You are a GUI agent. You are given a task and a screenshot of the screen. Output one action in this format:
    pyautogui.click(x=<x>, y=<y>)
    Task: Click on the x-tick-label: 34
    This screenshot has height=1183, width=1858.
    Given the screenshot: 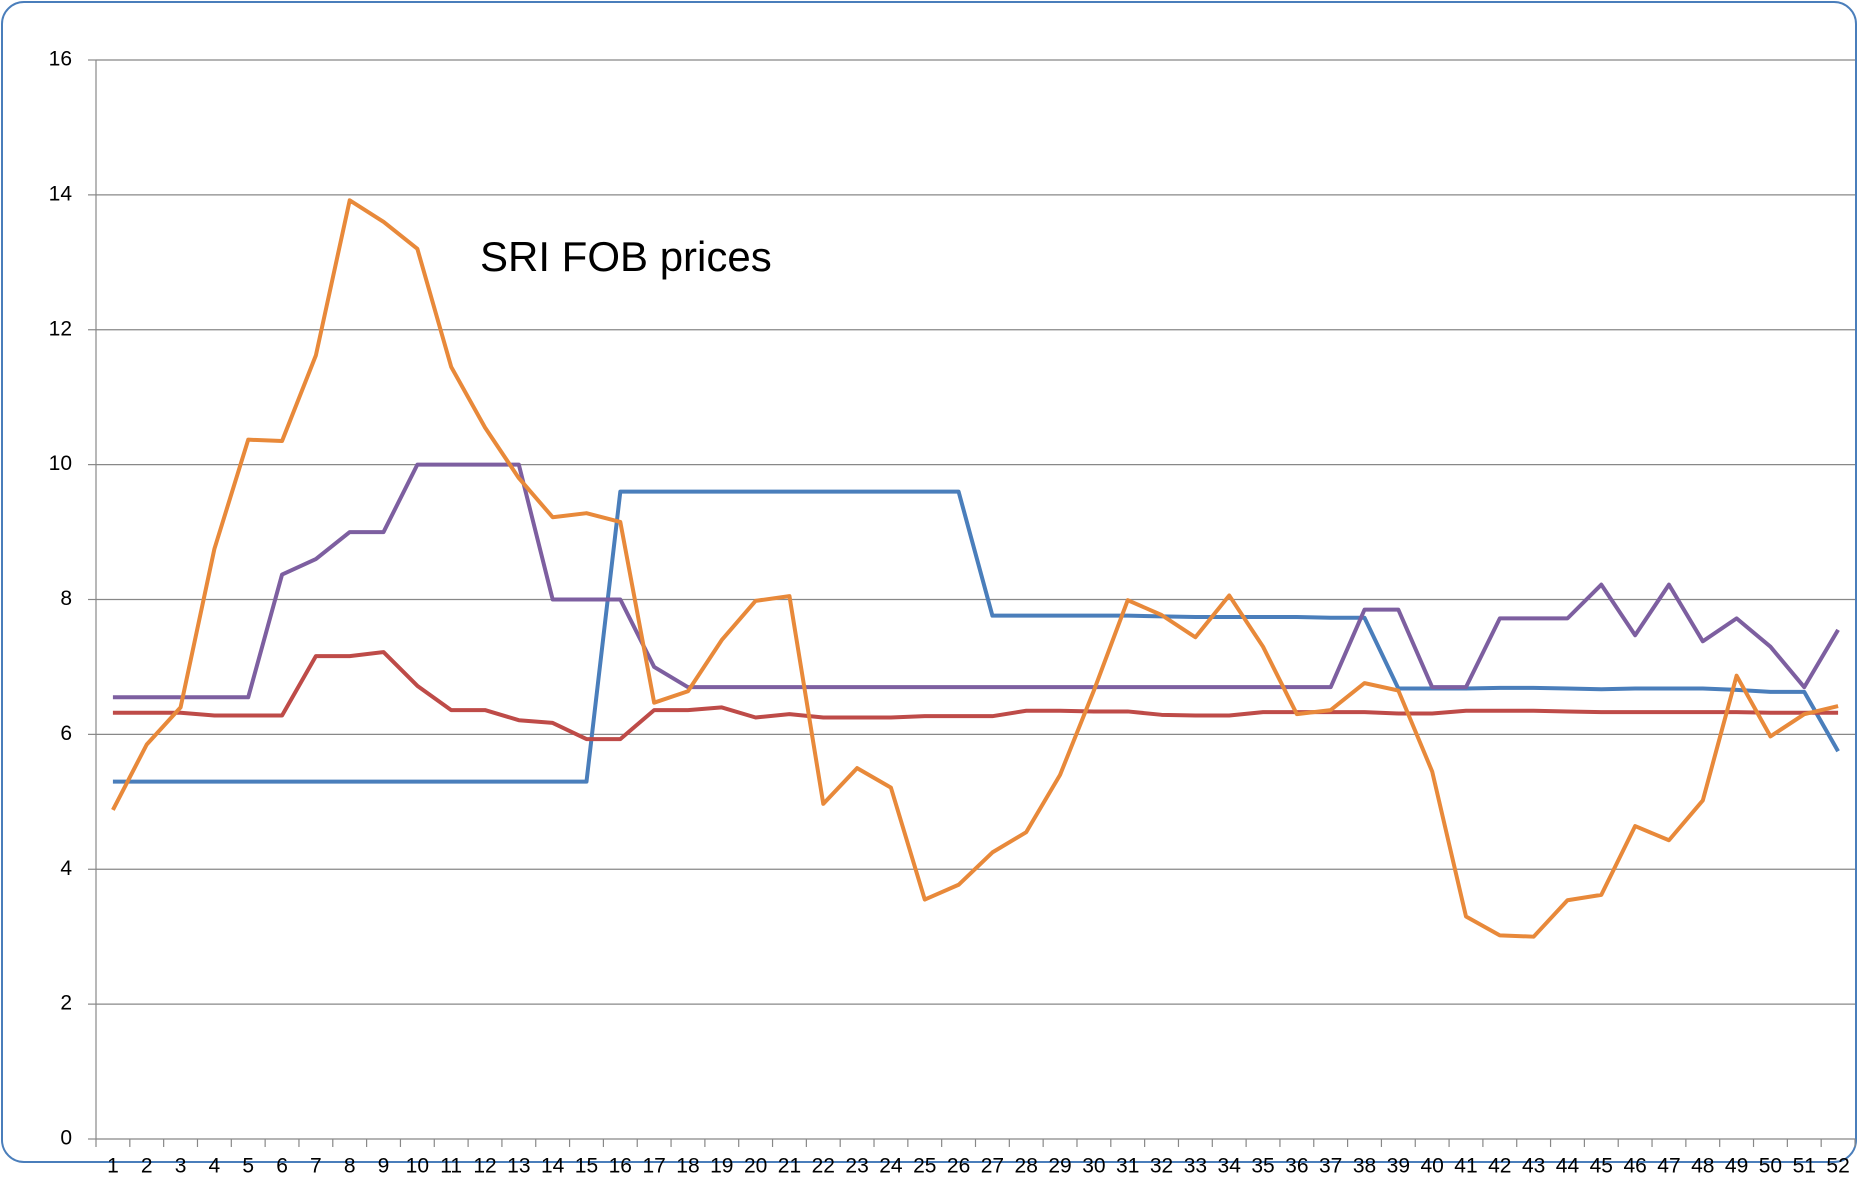 What is the action you would take?
    pyautogui.click(x=1230, y=1166)
    